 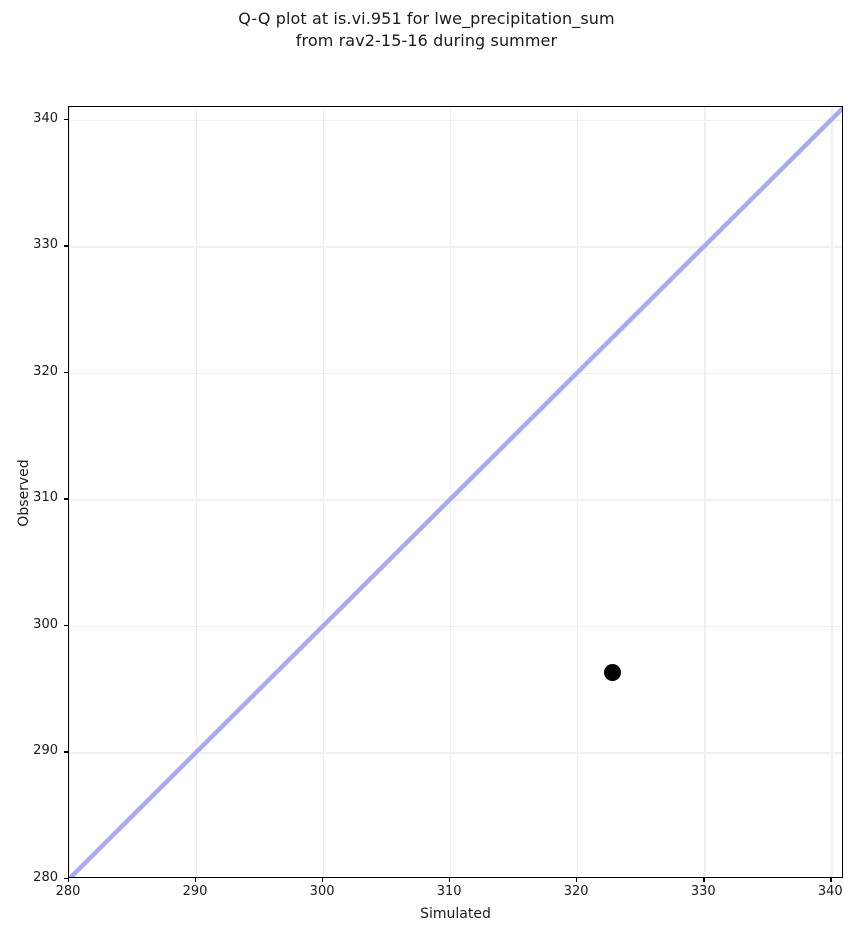 What do you see at coordinates (68, 891) in the screenshot?
I see `x-tick-label: 280` at bounding box center [68, 891].